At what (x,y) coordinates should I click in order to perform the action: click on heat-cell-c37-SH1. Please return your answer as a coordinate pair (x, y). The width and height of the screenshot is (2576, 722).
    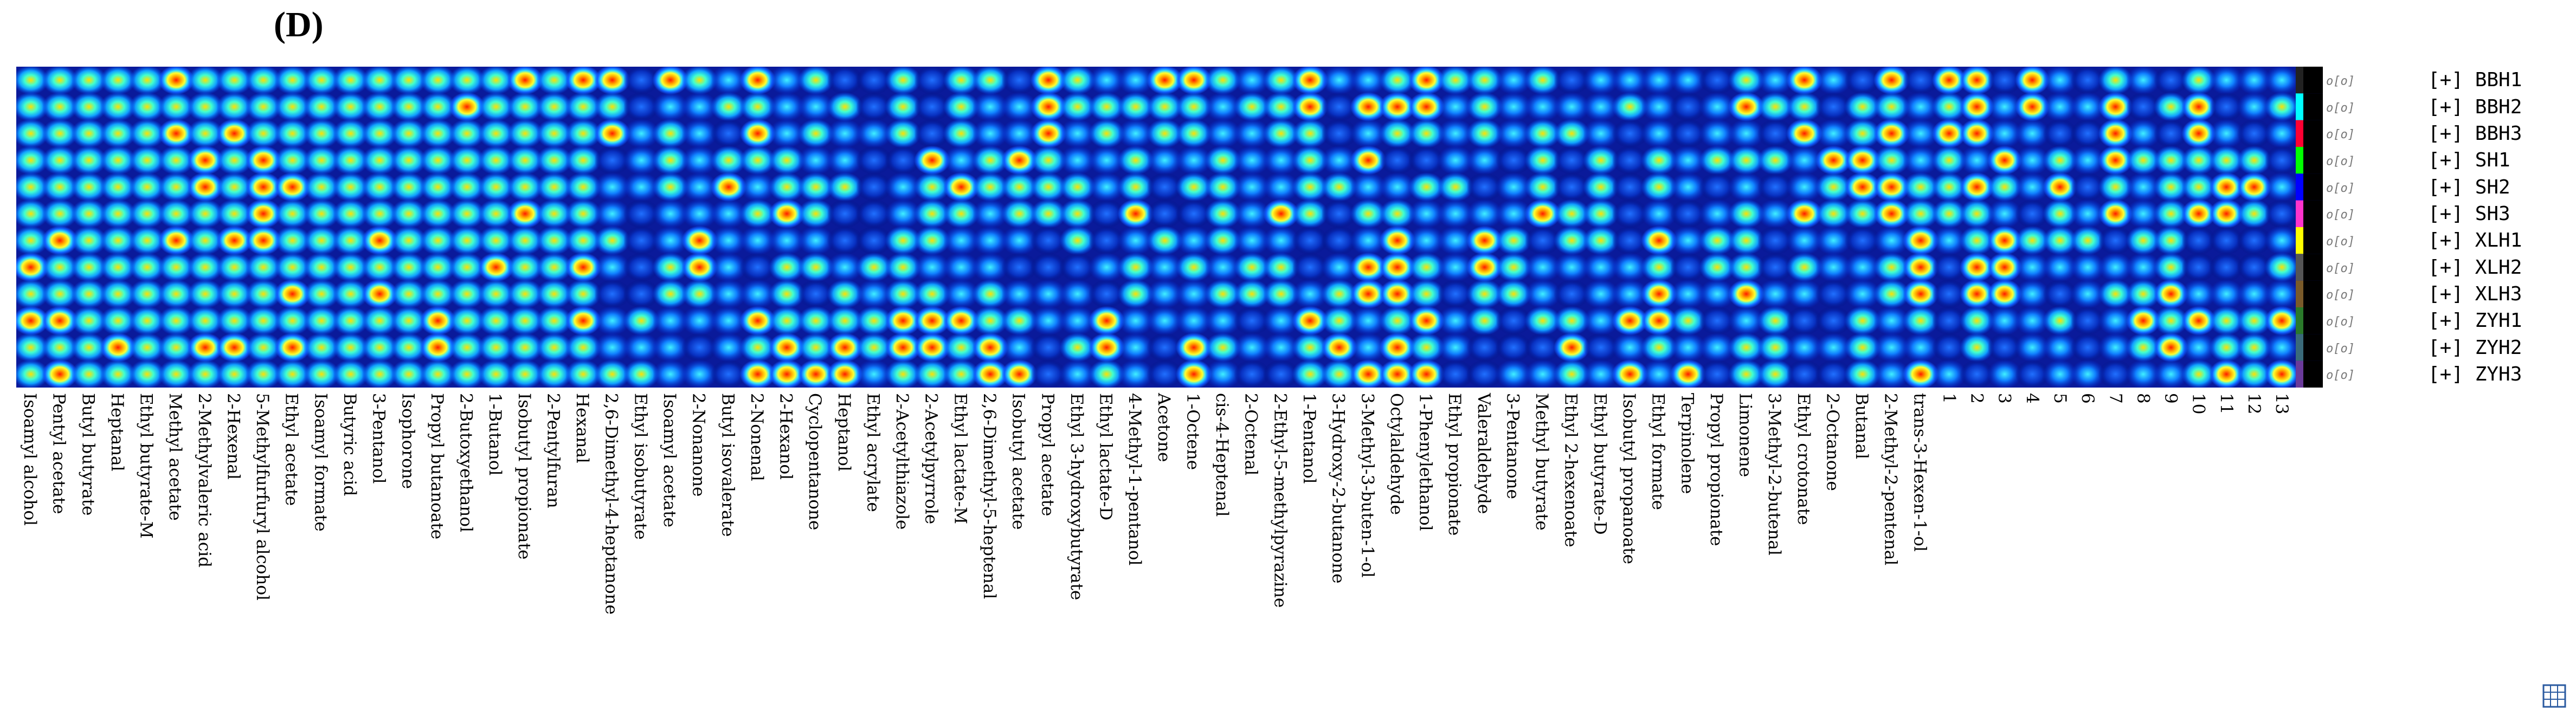
    Looking at the image, I should click on (1107, 160).